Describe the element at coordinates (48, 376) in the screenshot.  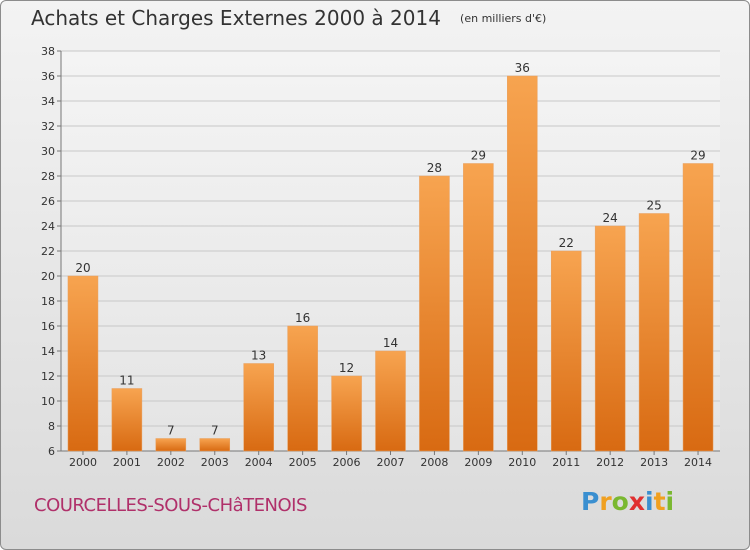
I see `y-tick-label: 12` at that location.